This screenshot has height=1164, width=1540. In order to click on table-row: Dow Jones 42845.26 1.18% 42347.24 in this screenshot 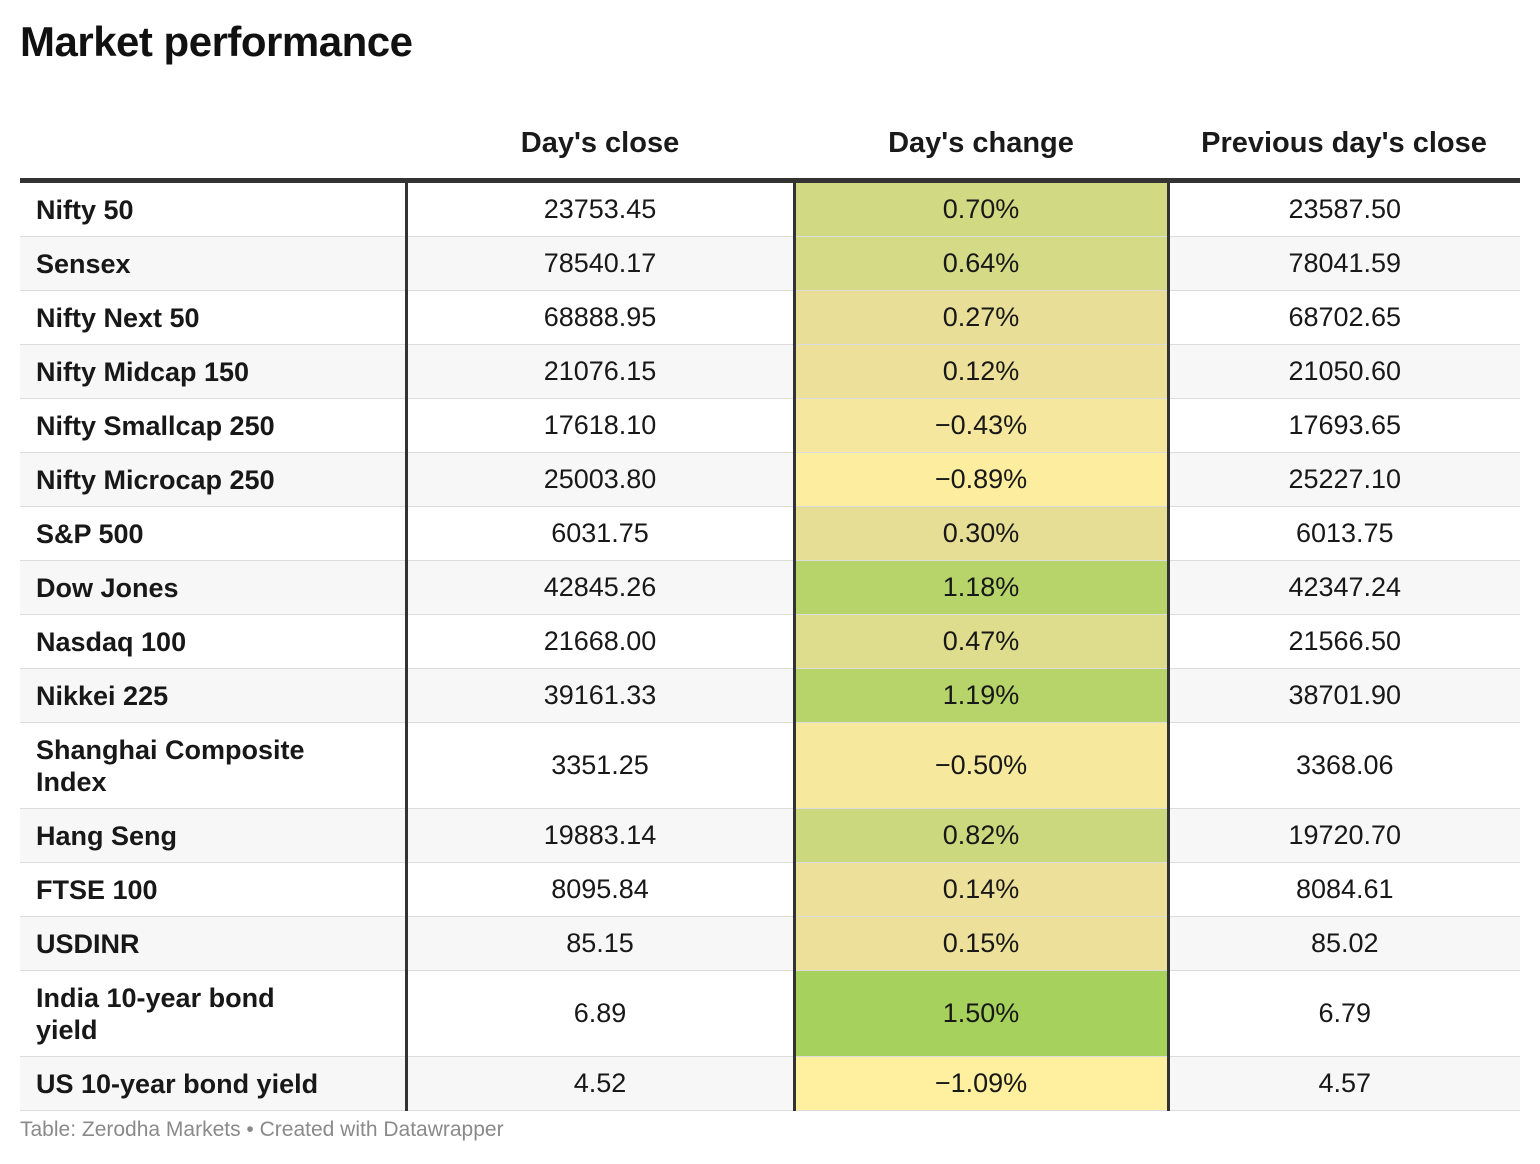, I will do `click(770, 587)`.